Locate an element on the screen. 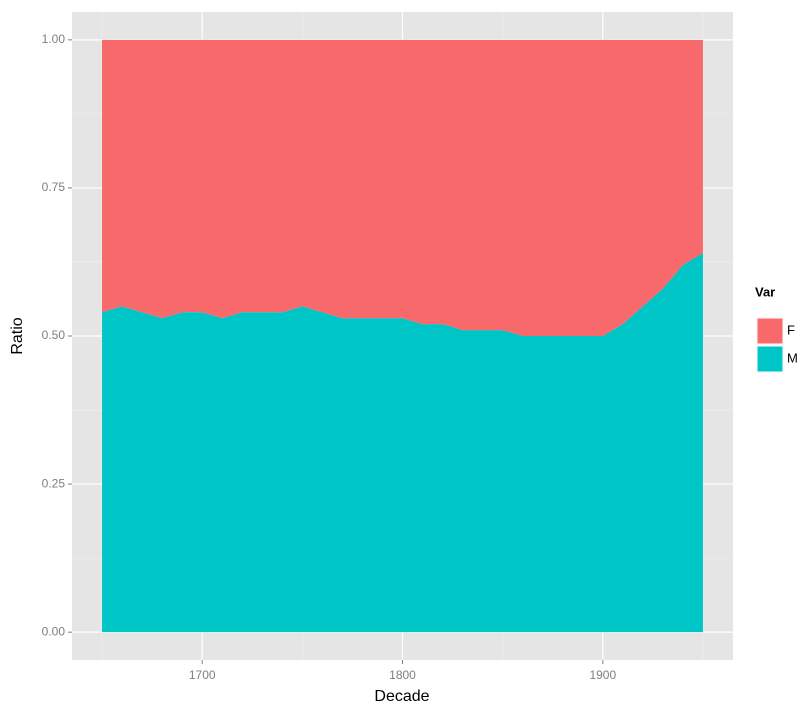  y-tick-label: 0.00 is located at coordinates (54, 631).